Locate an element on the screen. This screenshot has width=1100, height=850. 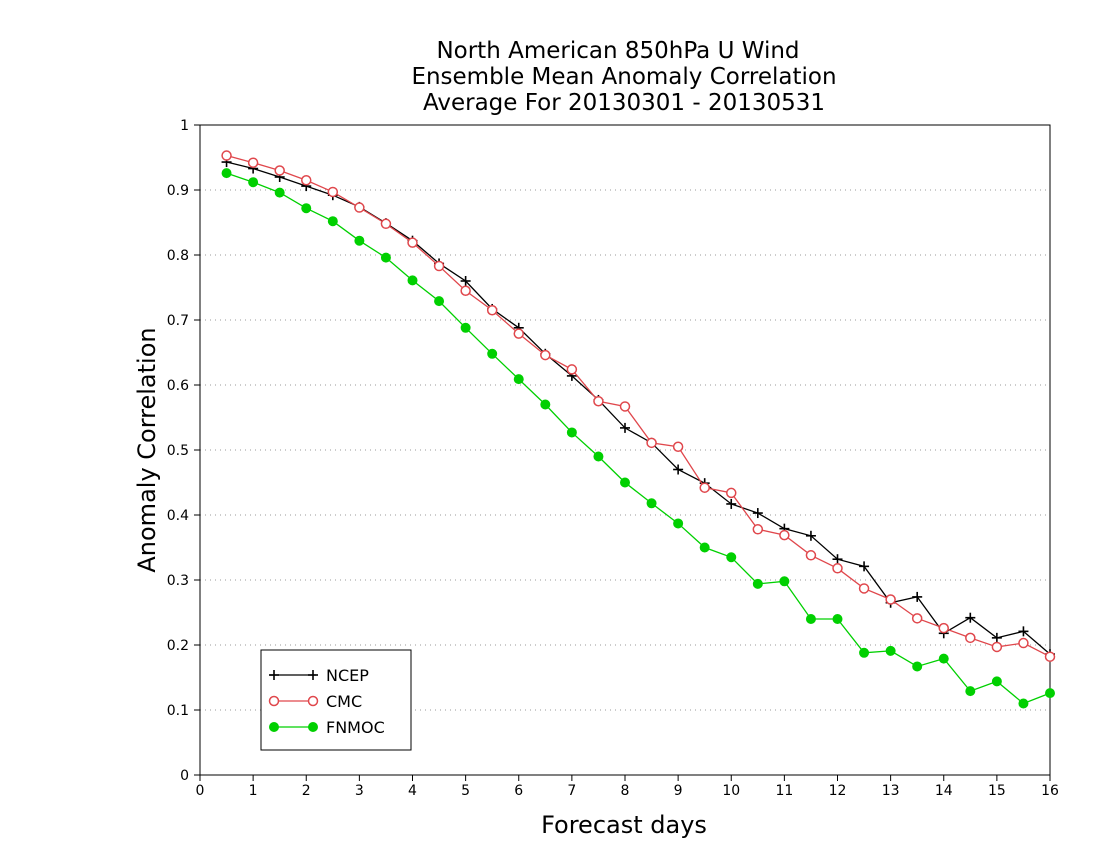
chart-title-line-2: Ensemble Mean Anomaly Correlation is located at coordinates (623, 77).